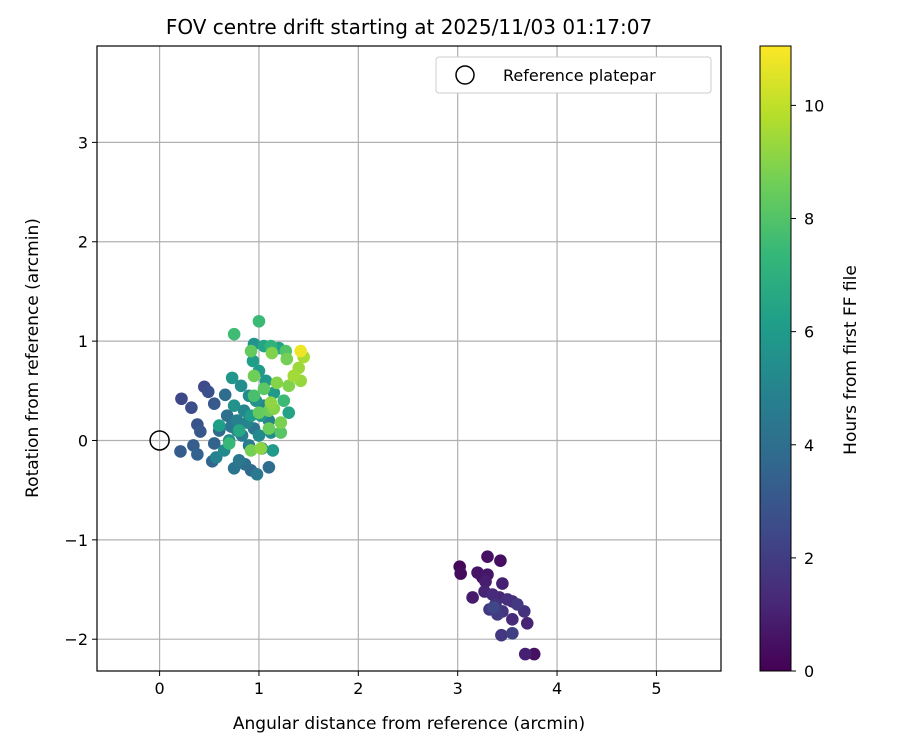 The width and height of the screenshot is (900, 750). What do you see at coordinates (809, 219) in the screenshot?
I see `colorbar-tick-label: 8` at bounding box center [809, 219].